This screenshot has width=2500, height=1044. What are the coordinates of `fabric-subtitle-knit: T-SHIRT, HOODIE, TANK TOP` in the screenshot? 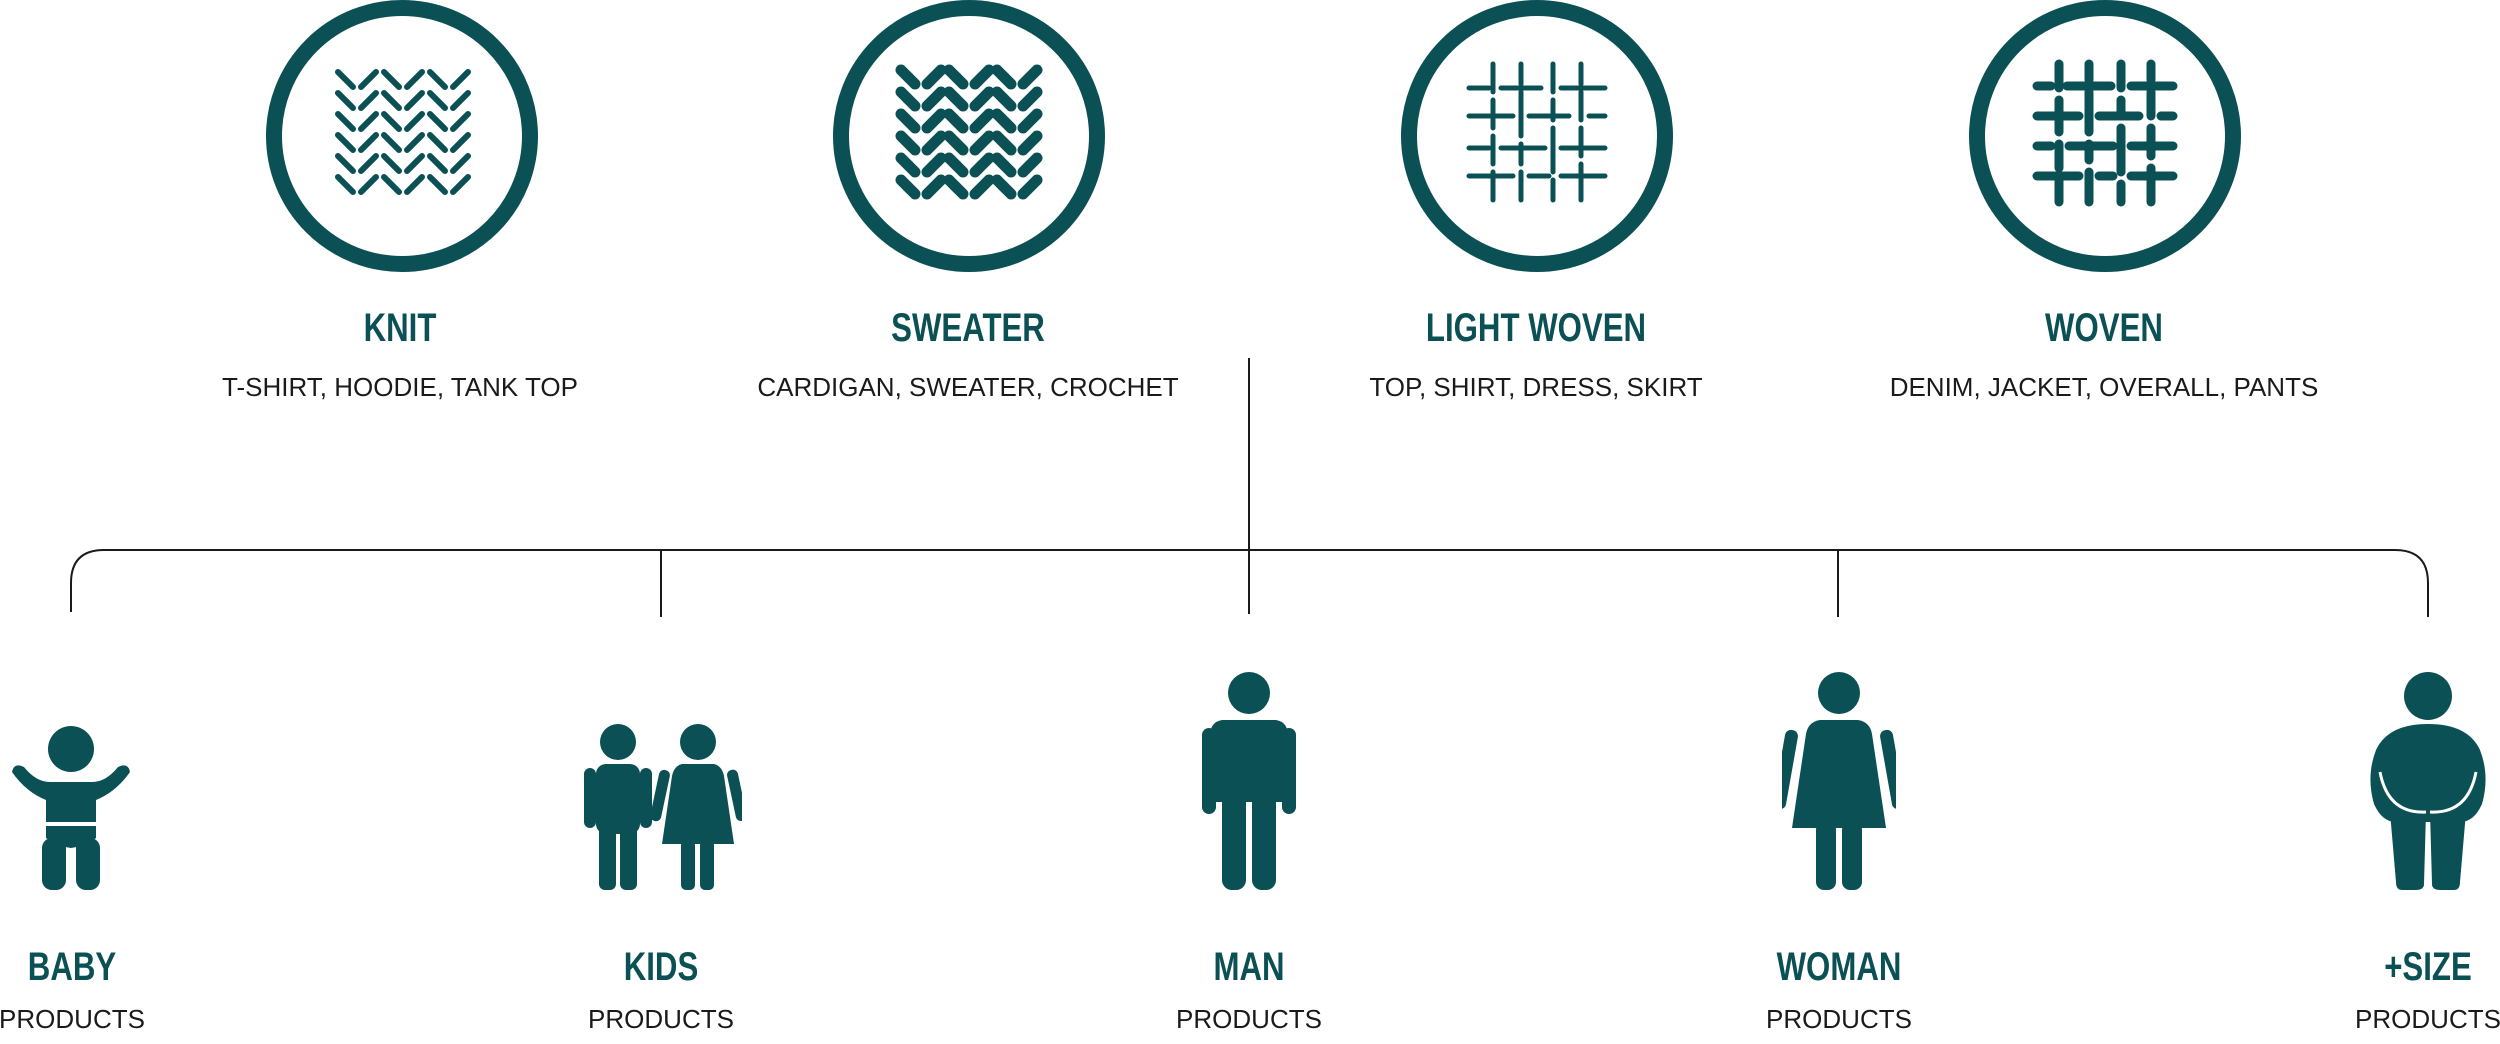 It's located at (400, 387).